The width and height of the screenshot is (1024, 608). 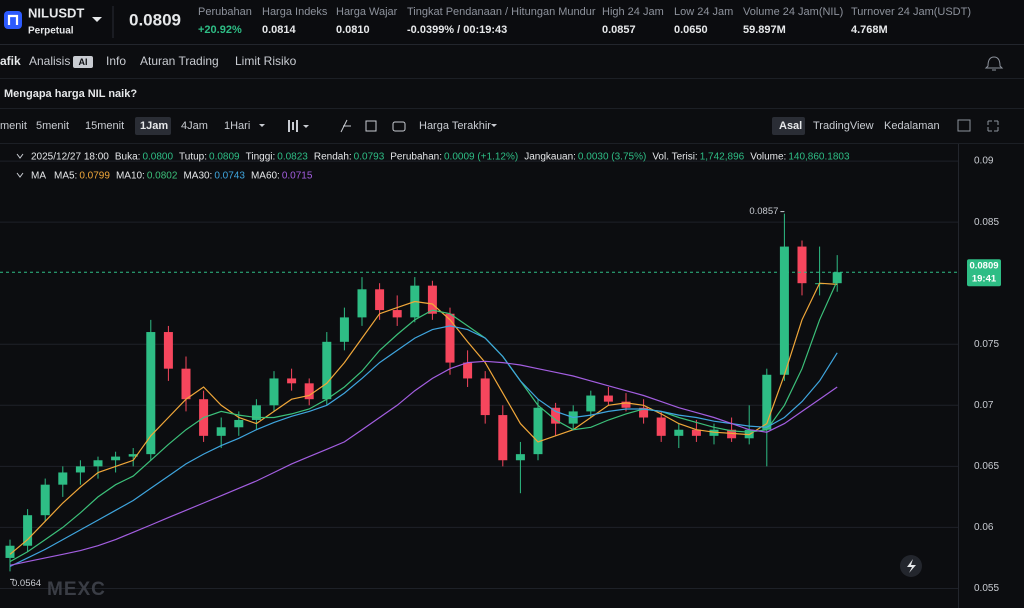 I want to click on view-option: Asal, so click(x=790, y=126).